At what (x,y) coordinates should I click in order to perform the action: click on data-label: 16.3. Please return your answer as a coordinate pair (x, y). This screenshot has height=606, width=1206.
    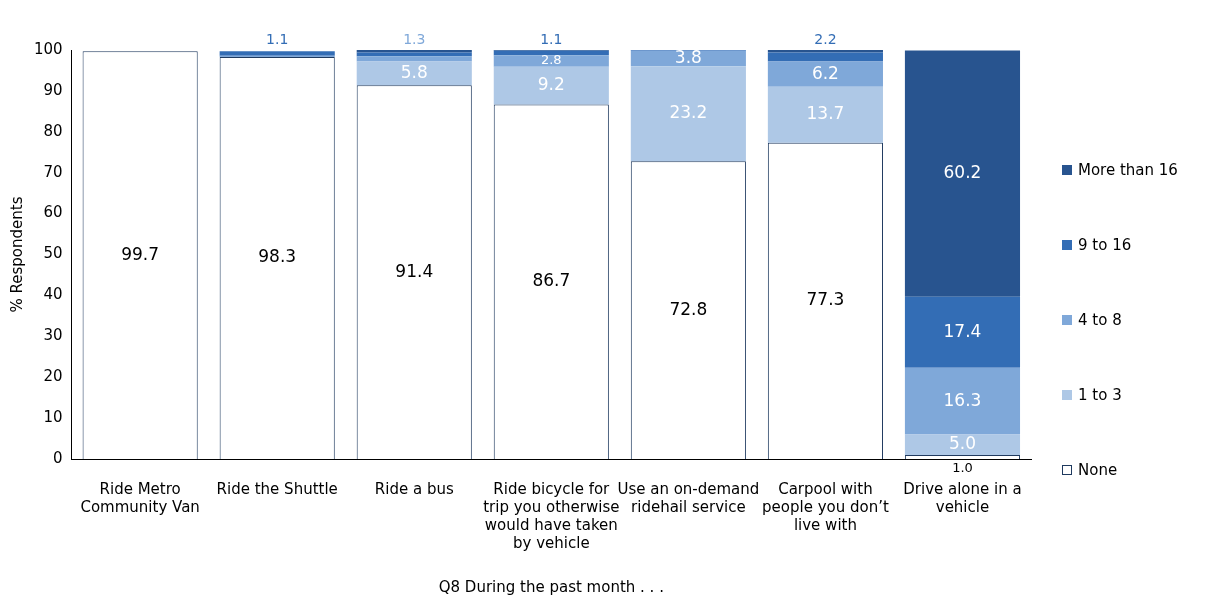
    Looking at the image, I should click on (962, 399).